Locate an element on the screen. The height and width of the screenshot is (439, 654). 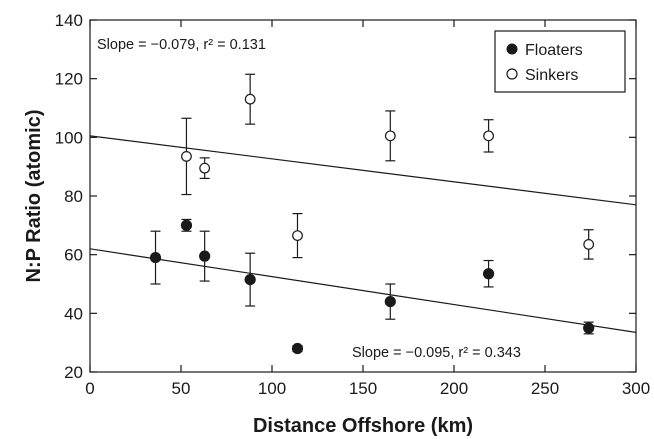
y-tick-label: 80 is located at coordinates (73, 196).